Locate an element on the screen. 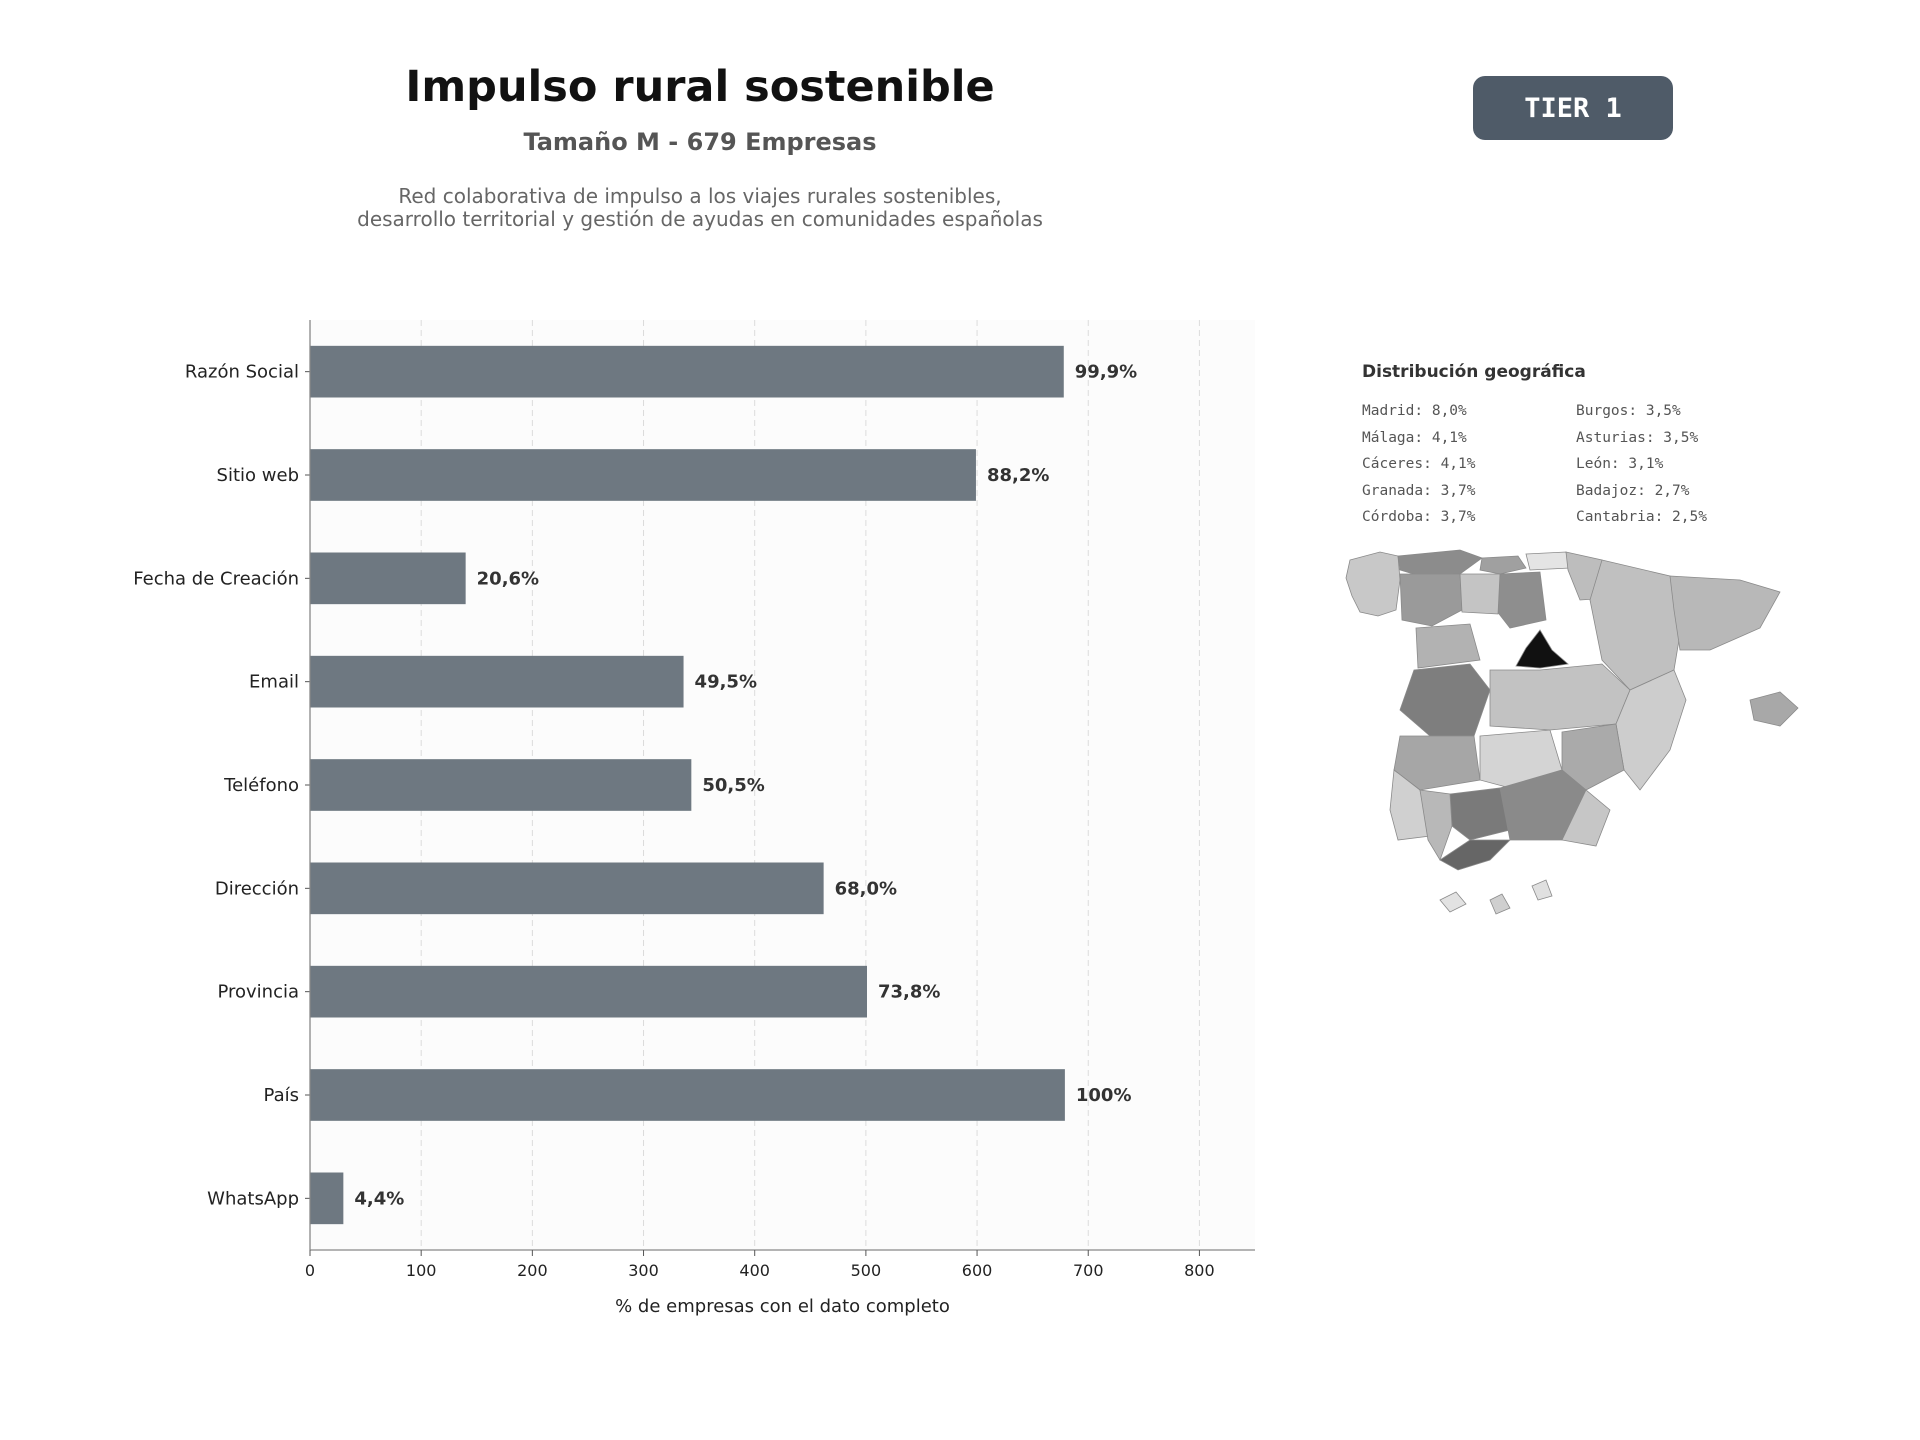  page-subtitle: Tamaño M - 679 Empresas is located at coordinates (700, 142).